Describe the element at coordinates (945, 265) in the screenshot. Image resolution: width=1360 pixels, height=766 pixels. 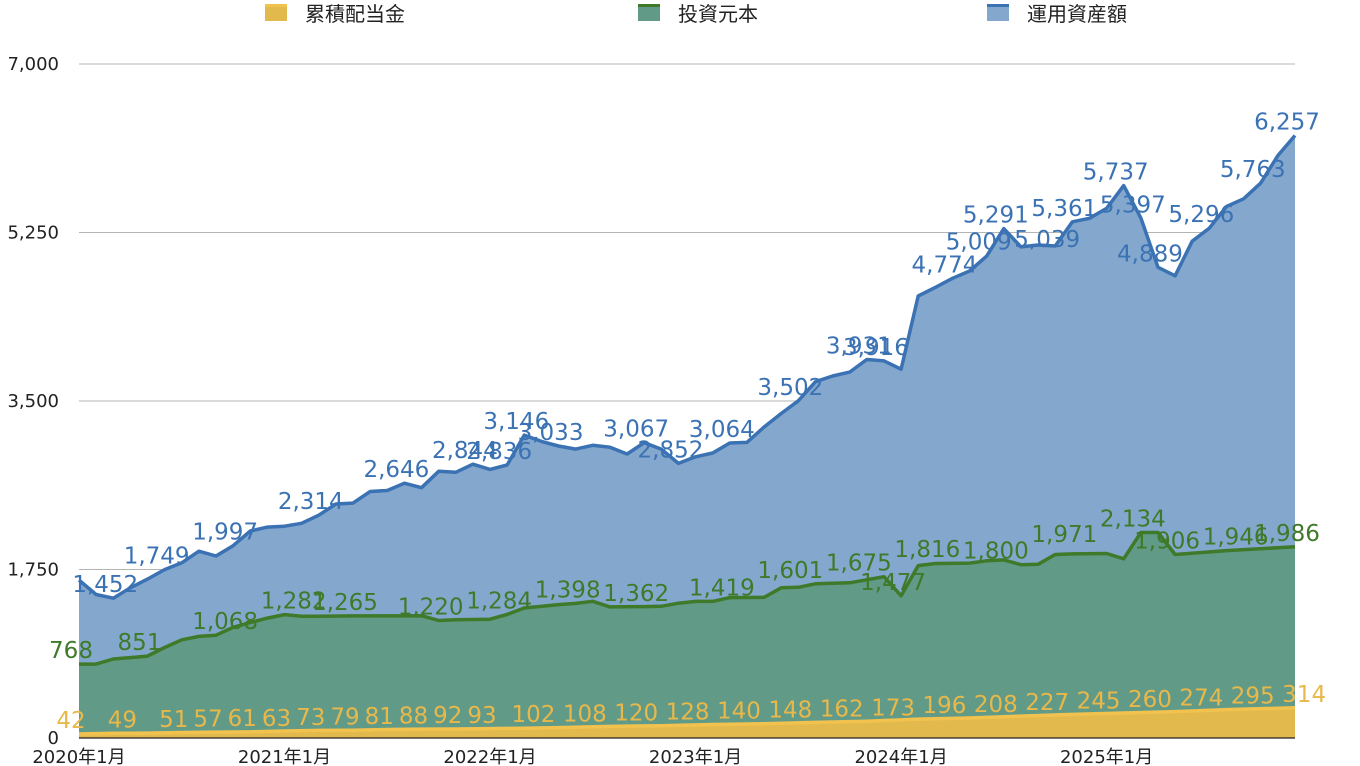
I see `data-label: 4,774` at that location.